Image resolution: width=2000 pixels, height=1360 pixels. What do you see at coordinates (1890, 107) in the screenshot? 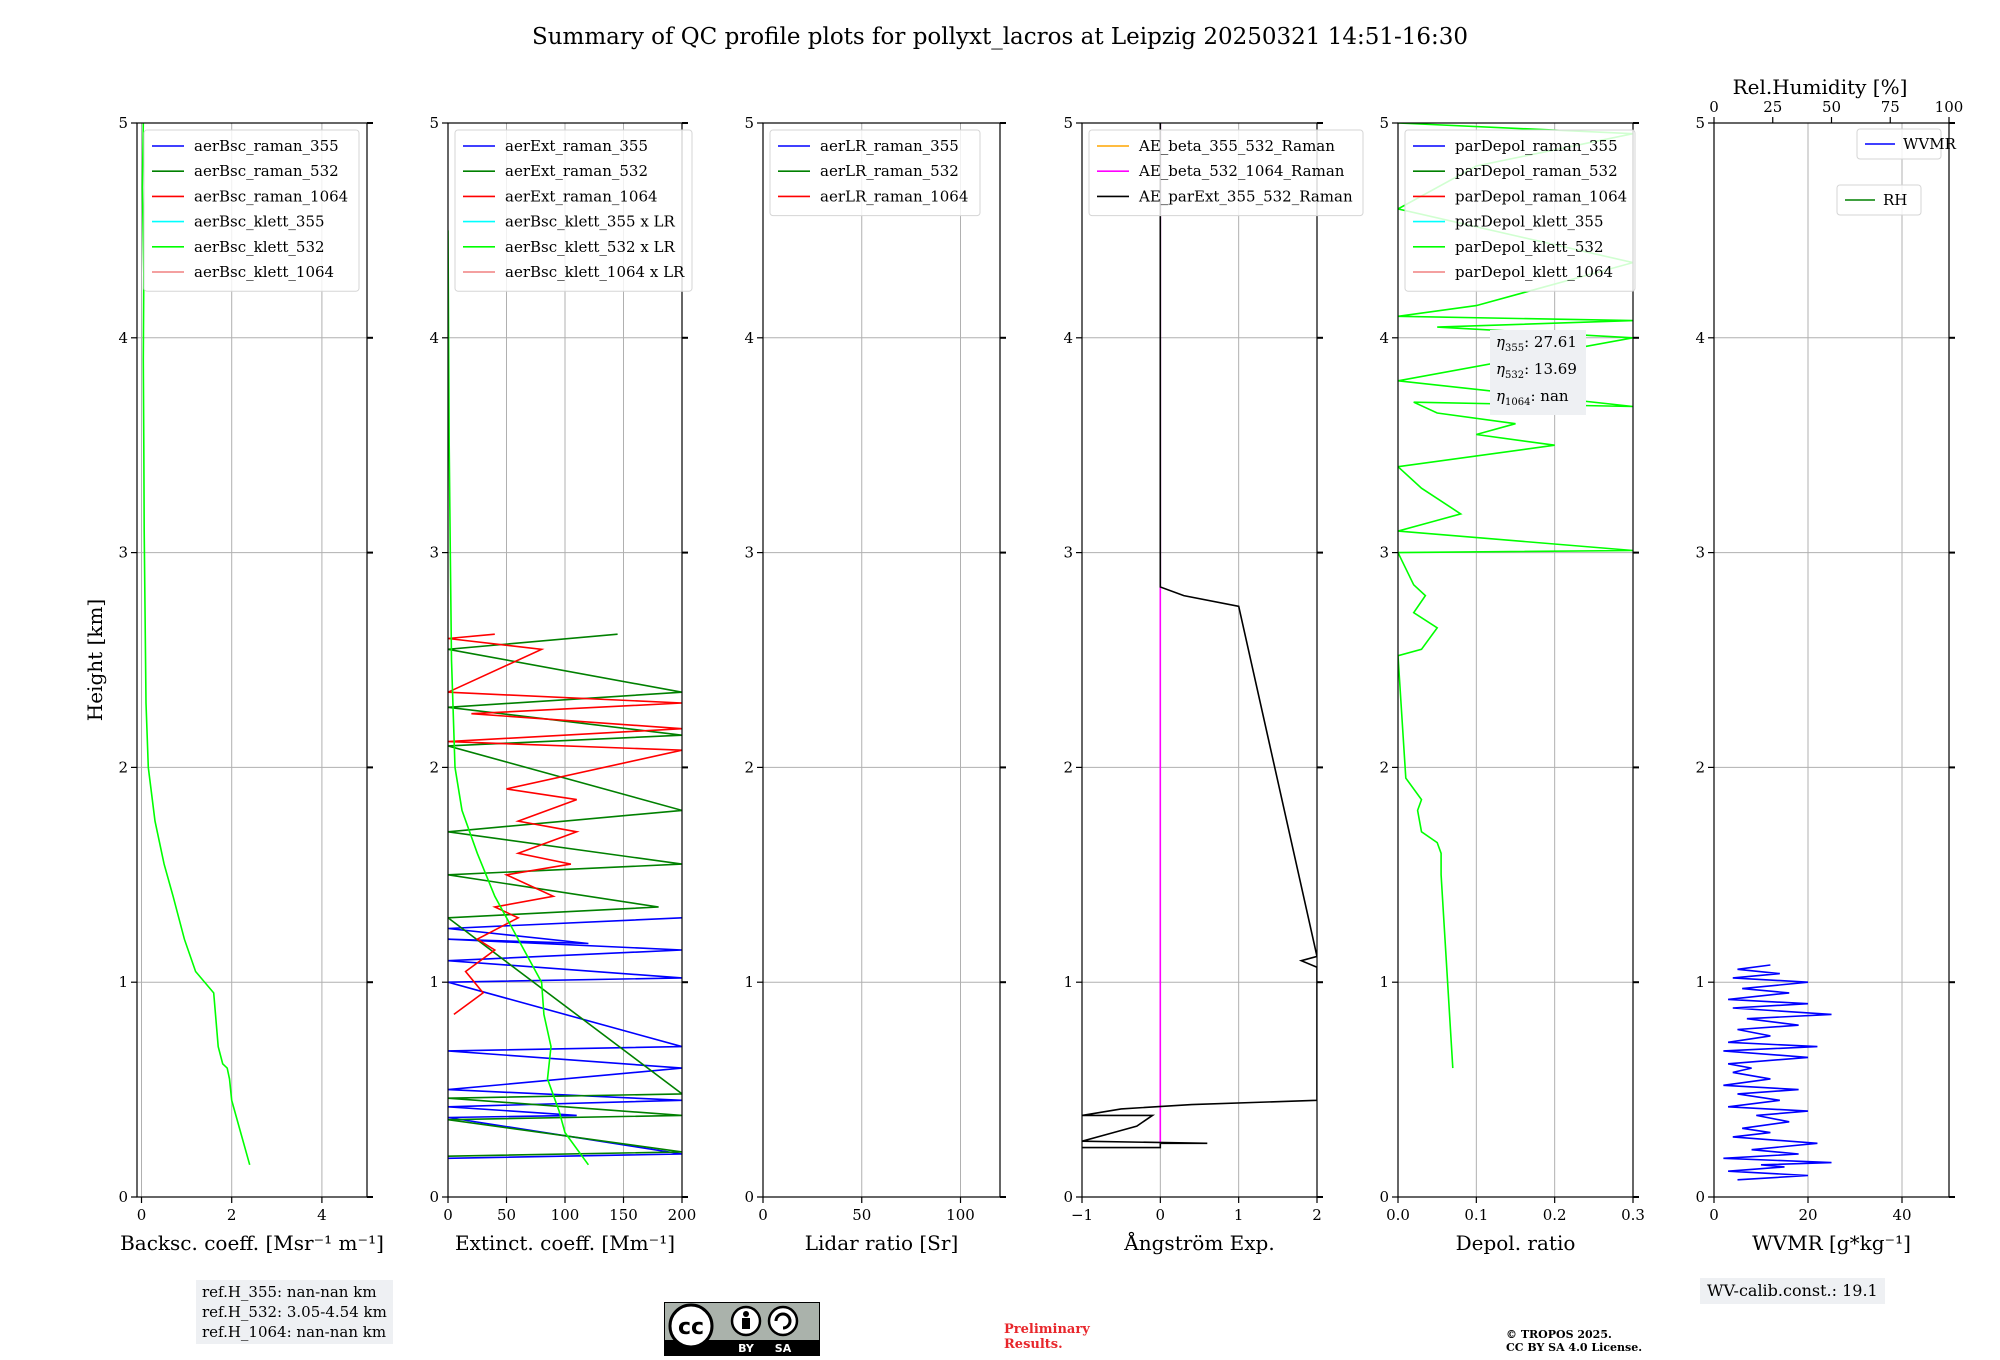
I see `top-x-tick-label: 75` at bounding box center [1890, 107].